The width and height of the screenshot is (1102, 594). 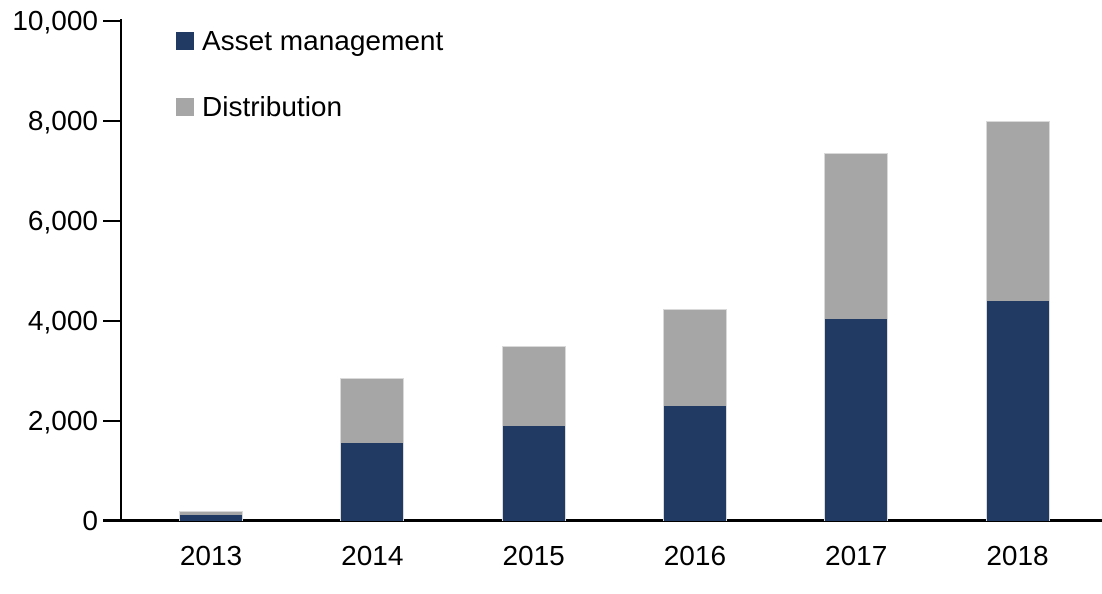 I want to click on bar-segment-distribution-2015, so click(x=533, y=385).